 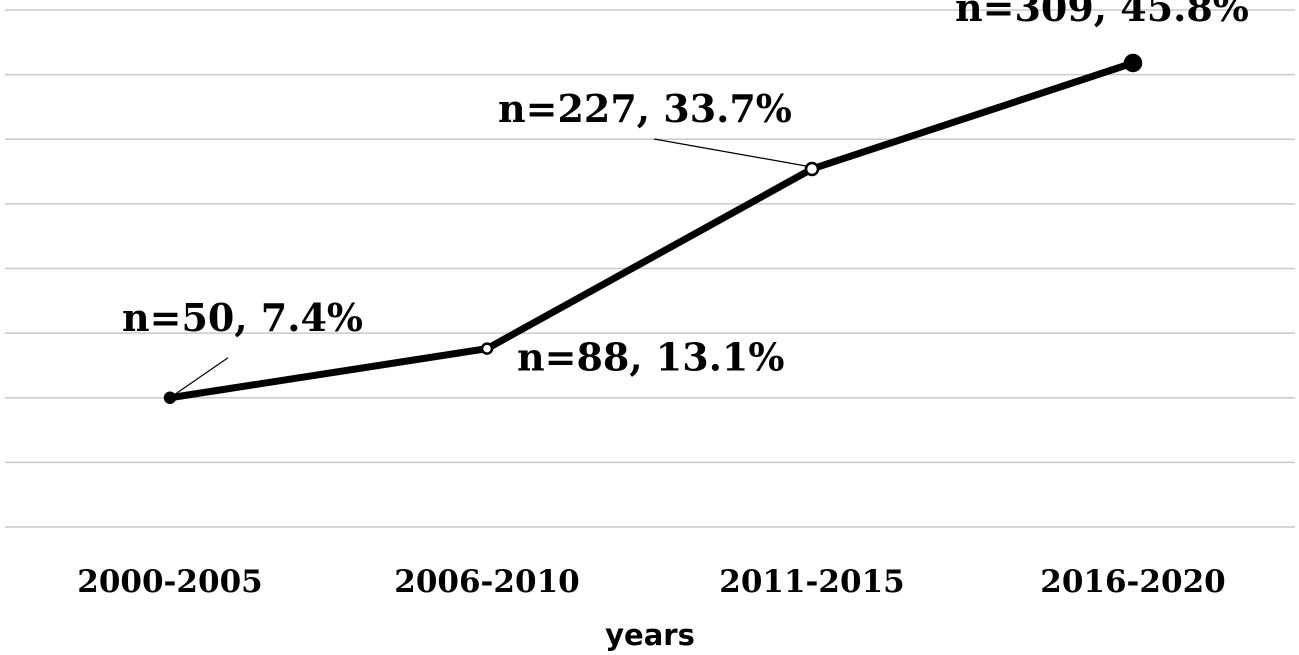 I want to click on x-tick-labels: 2000-2005 2006-2010 2011-2015 2016-2020, so click(x=651, y=582).